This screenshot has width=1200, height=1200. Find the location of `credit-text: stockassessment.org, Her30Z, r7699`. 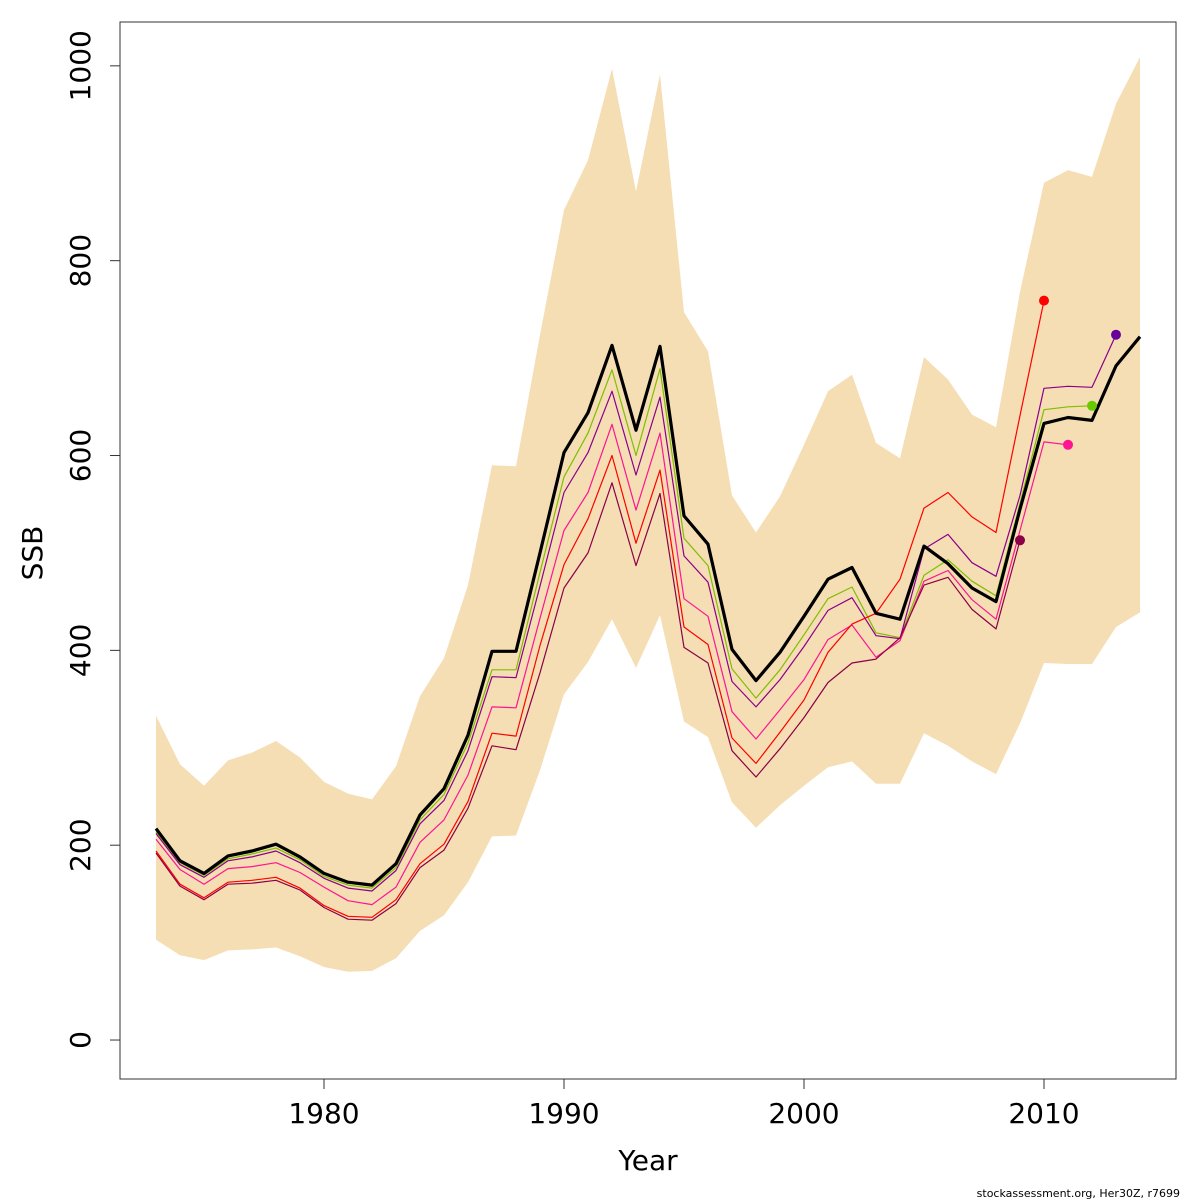

credit-text: stockassessment.org, Her30Z, r7699 is located at coordinates (1078, 1193).